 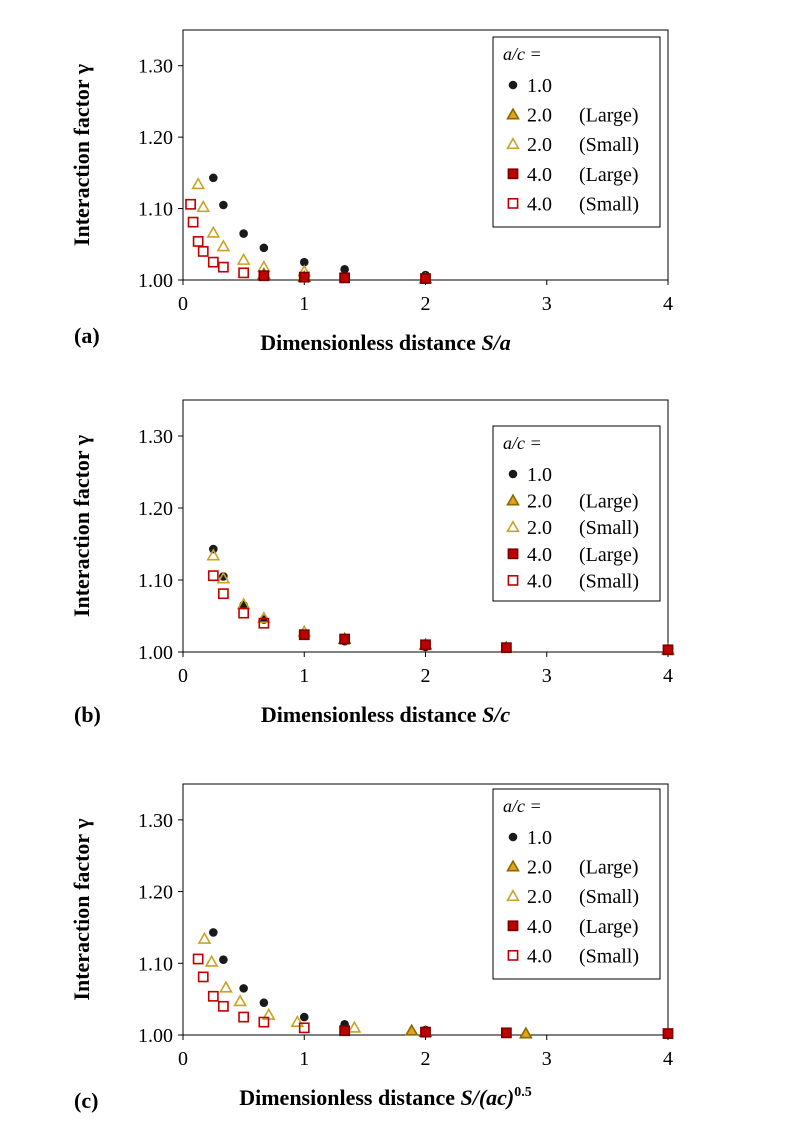 What do you see at coordinates (386, 714) in the screenshot?
I see `x-axis-title: Dimensionless distance S/c` at bounding box center [386, 714].